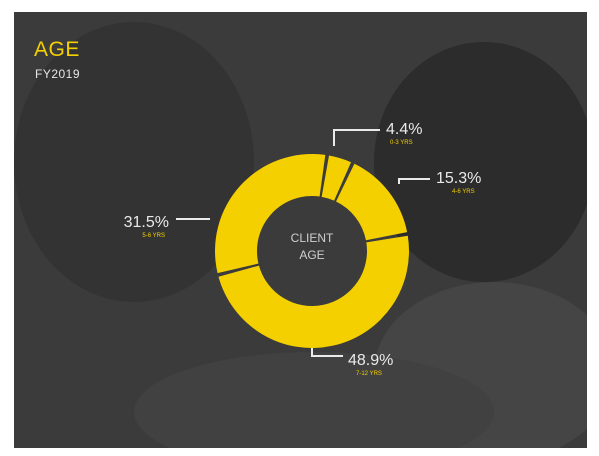  Describe the element at coordinates (401, 143) in the screenshot. I see `slice-category-label-1: 0-3 YRS` at that location.